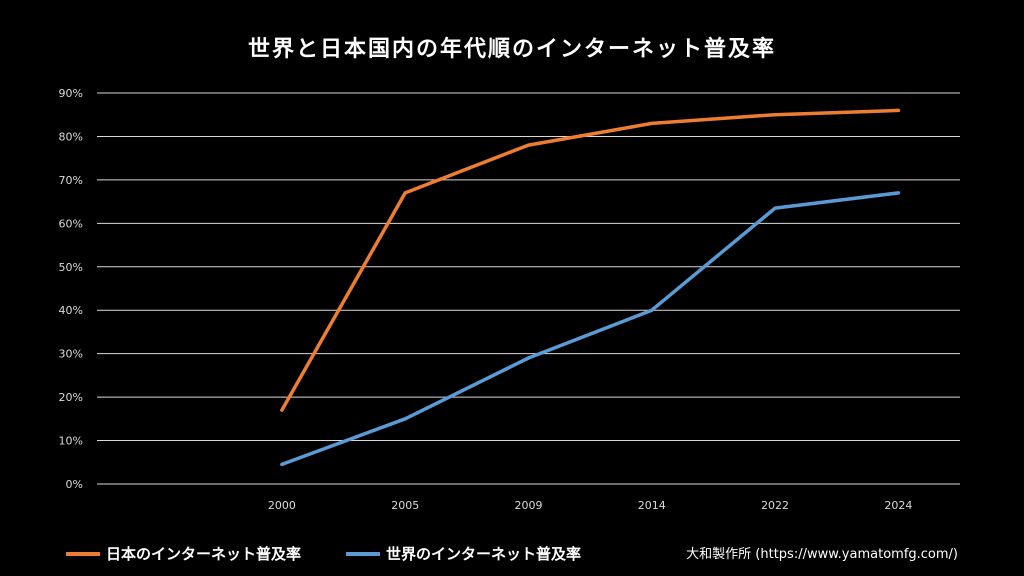 The image size is (1024, 576). I want to click on y-tick-label: 60%, so click(71, 223).